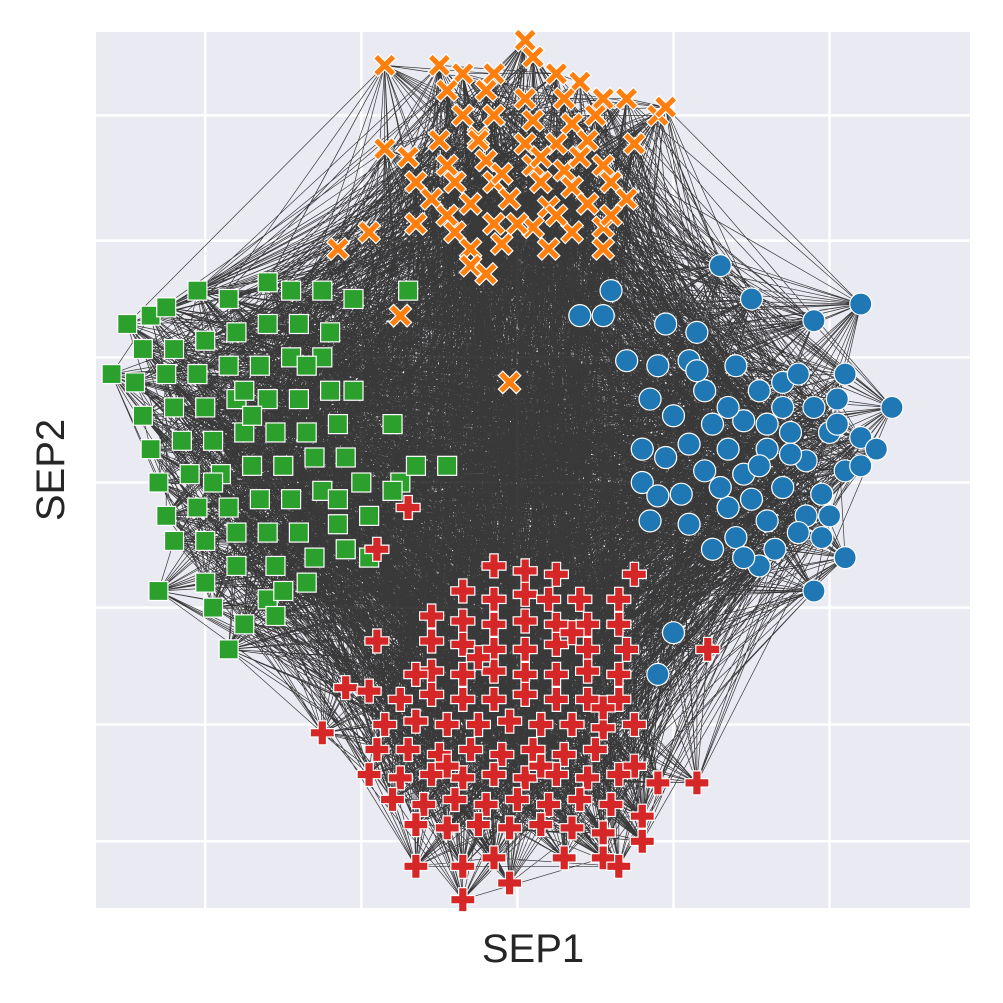 The height and width of the screenshot is (1003, 1003). Describe the element at coordinates (533, 949) in the screenshot. I see `x-axis-label: SEP1` at that location.